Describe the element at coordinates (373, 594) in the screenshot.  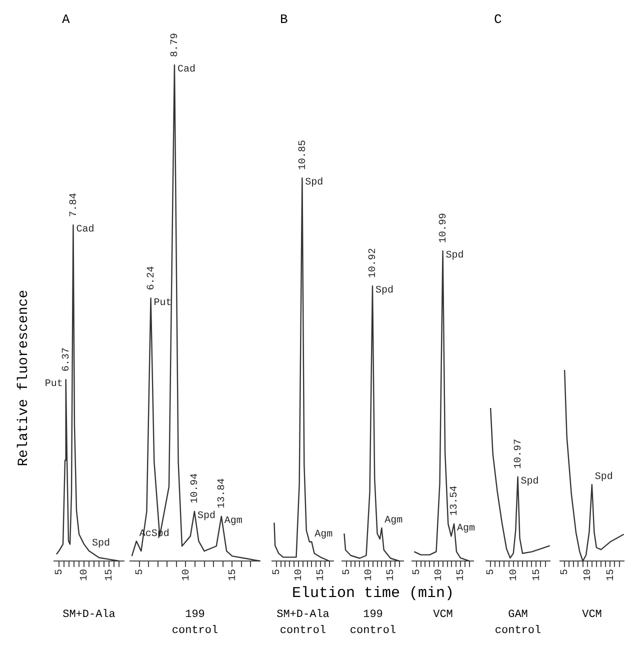
I see `x-axis-title: Elution time (min)` at that location.